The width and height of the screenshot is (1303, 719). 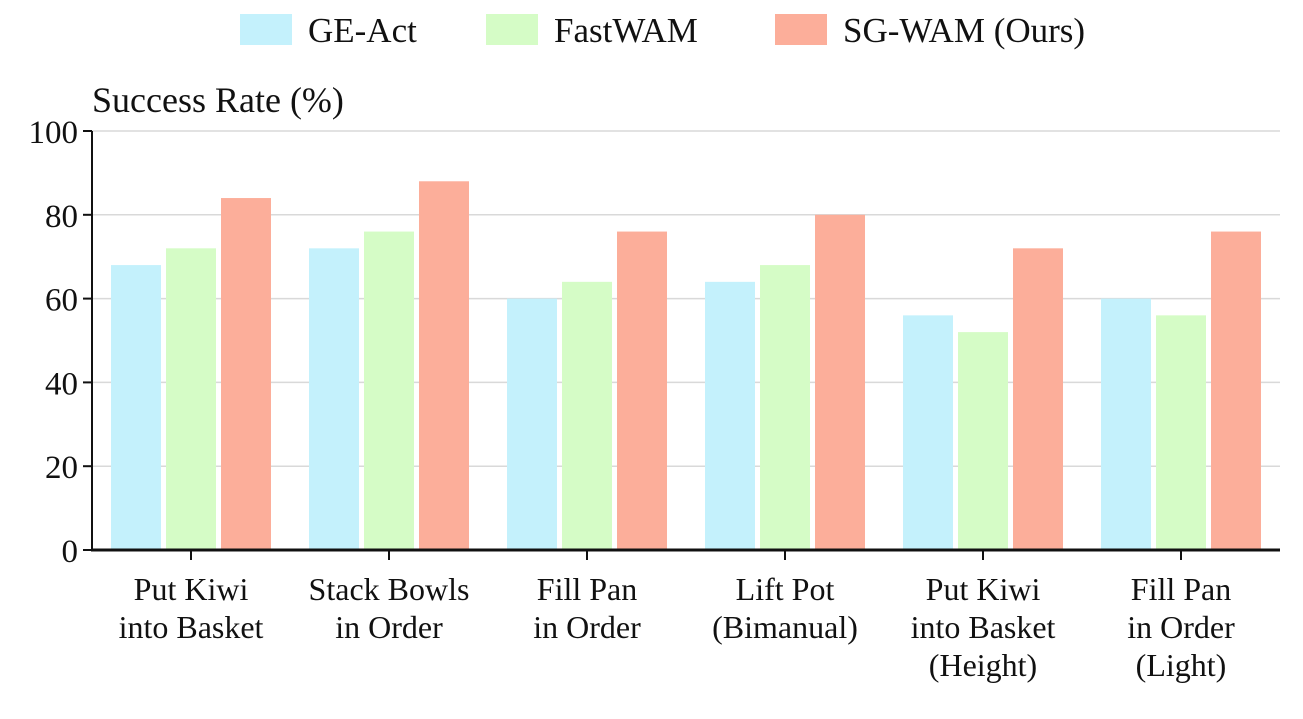 What do you see at coordinates (61, 468) in the screenshot?
I see `y-tick-label: 20` at bounding box center [61, 468].